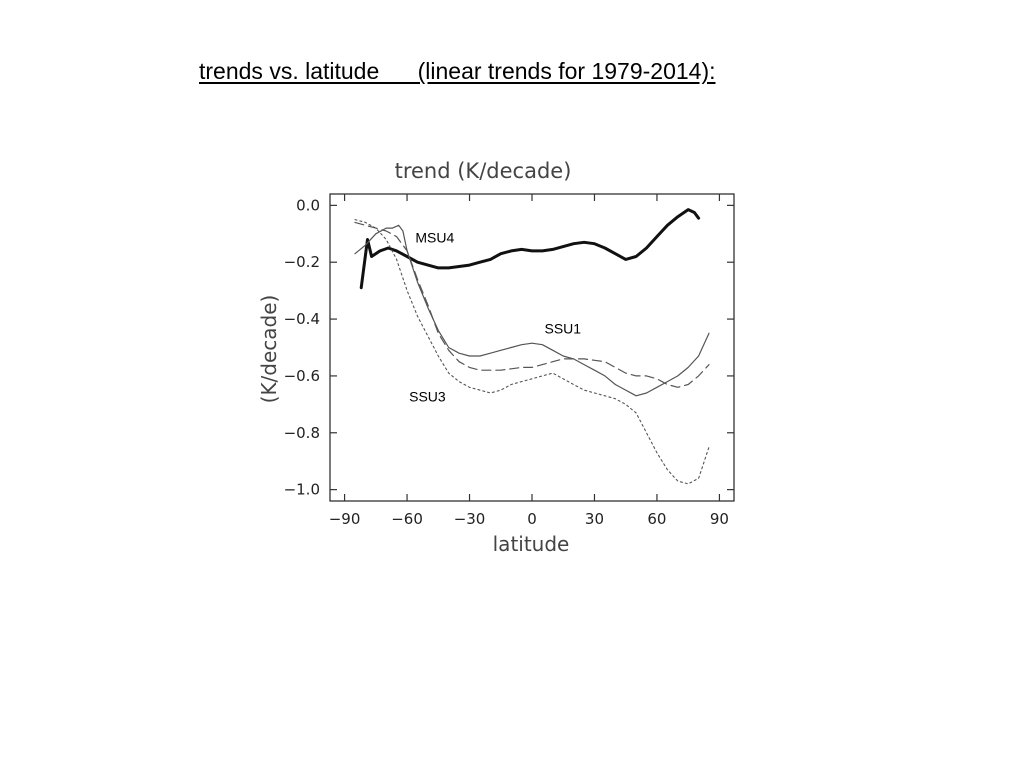  Describe the element at coordinates (427, 397) in the screenshot. I see `series-label-ssu3: SSU3` at that location.